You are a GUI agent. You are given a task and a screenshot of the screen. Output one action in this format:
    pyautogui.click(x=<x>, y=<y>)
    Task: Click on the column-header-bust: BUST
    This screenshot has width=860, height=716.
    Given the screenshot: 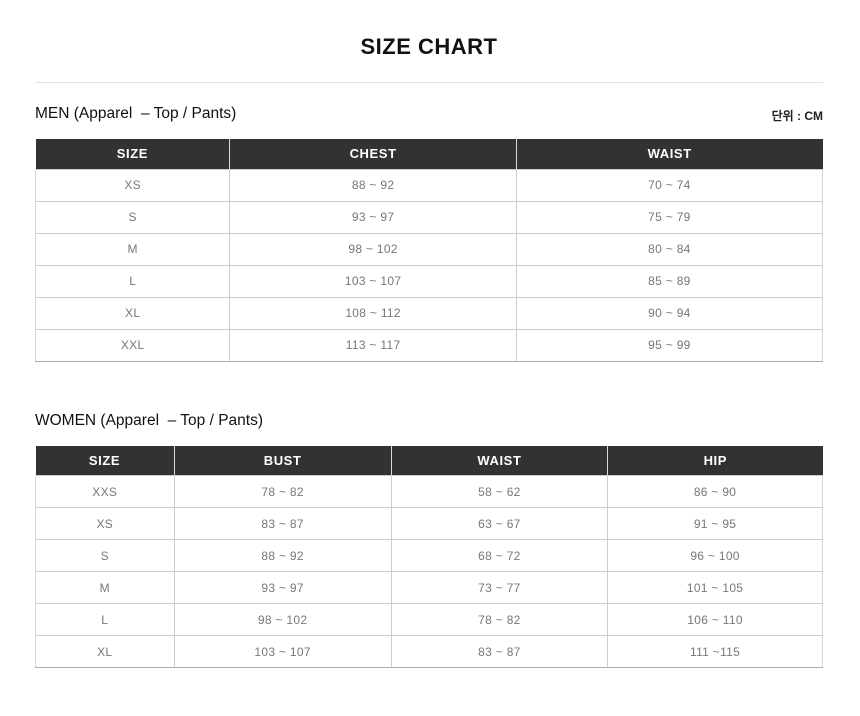 What is the action you would take?
    pyautogui.click(x=283, y=460)
    